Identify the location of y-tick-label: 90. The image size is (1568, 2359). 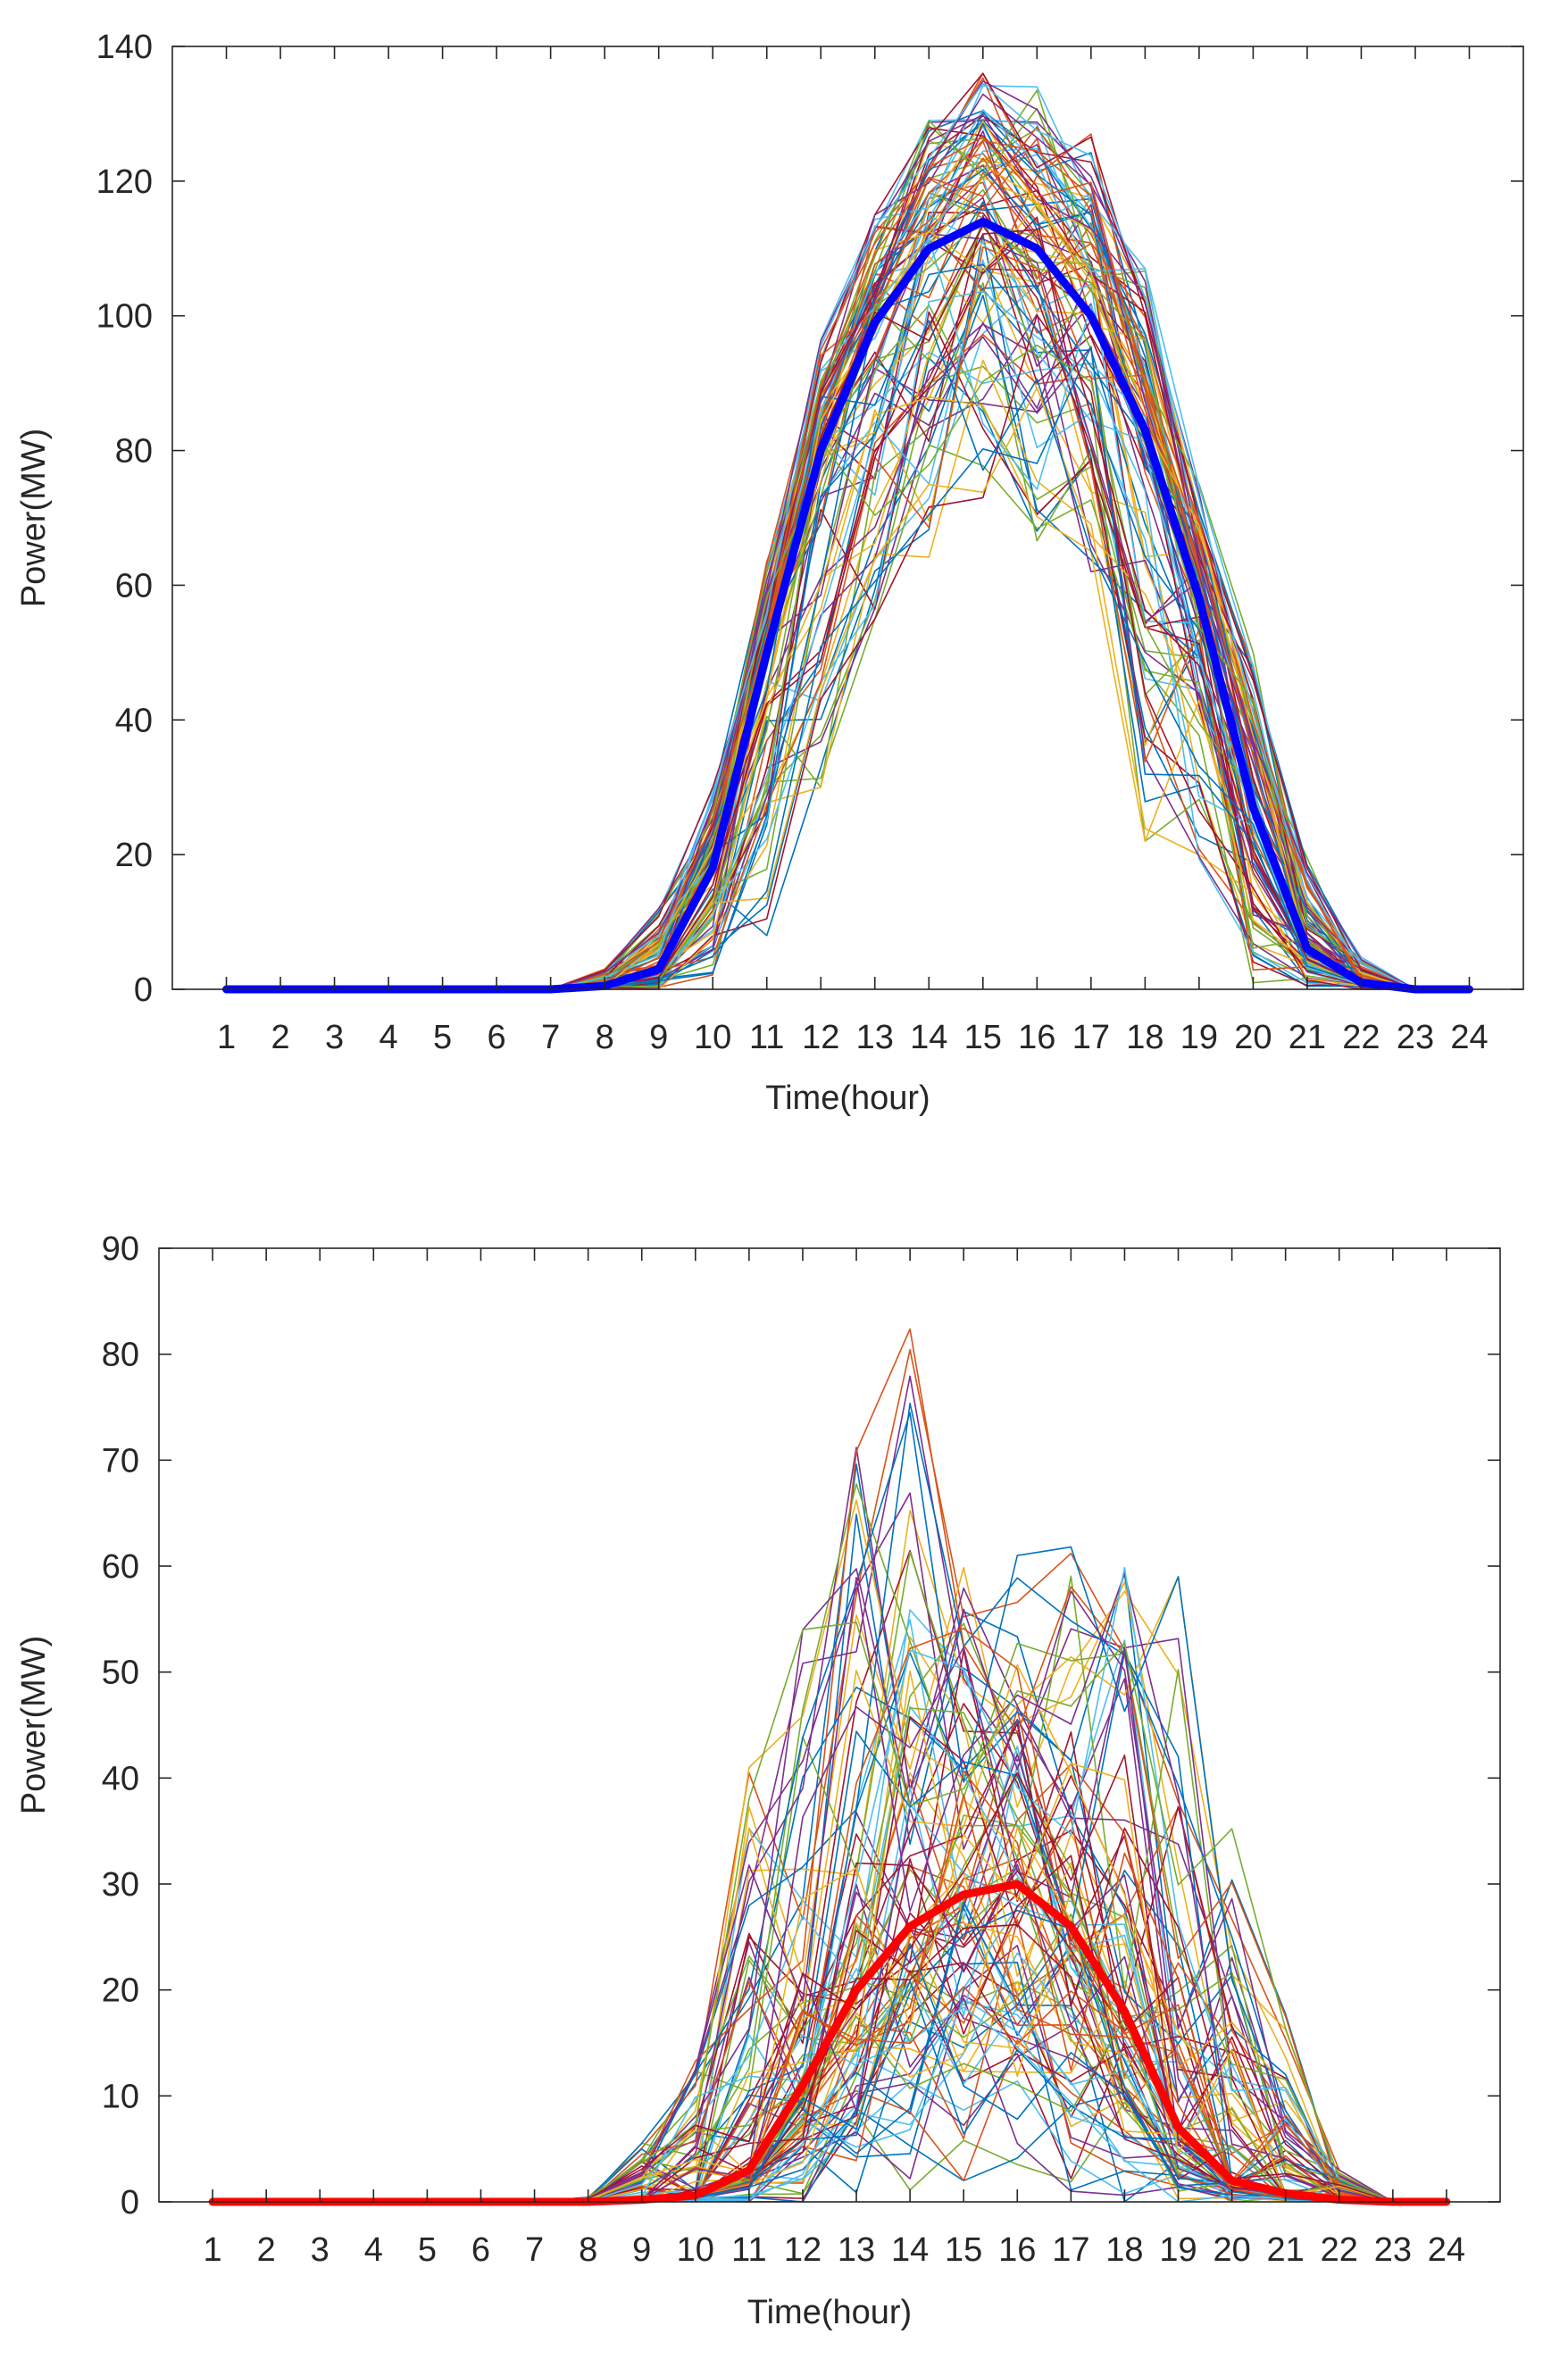
(120, 1249).